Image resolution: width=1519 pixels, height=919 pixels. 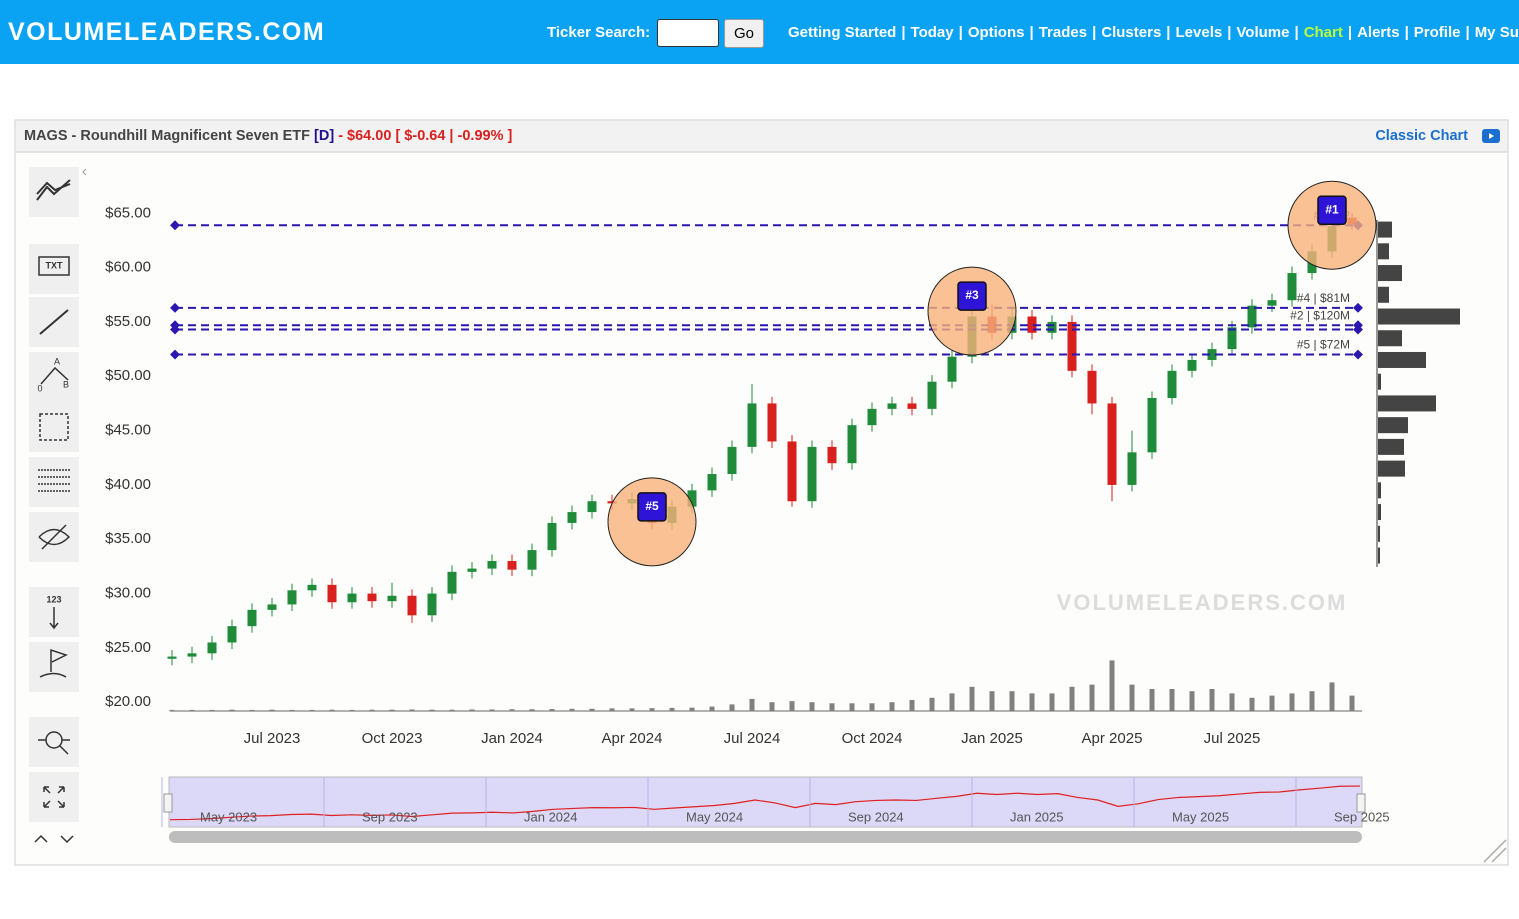 What do you see at coordinates (324, 136) in the screenshot?
I see `interval: [D]` at bounding box center [324, 136].